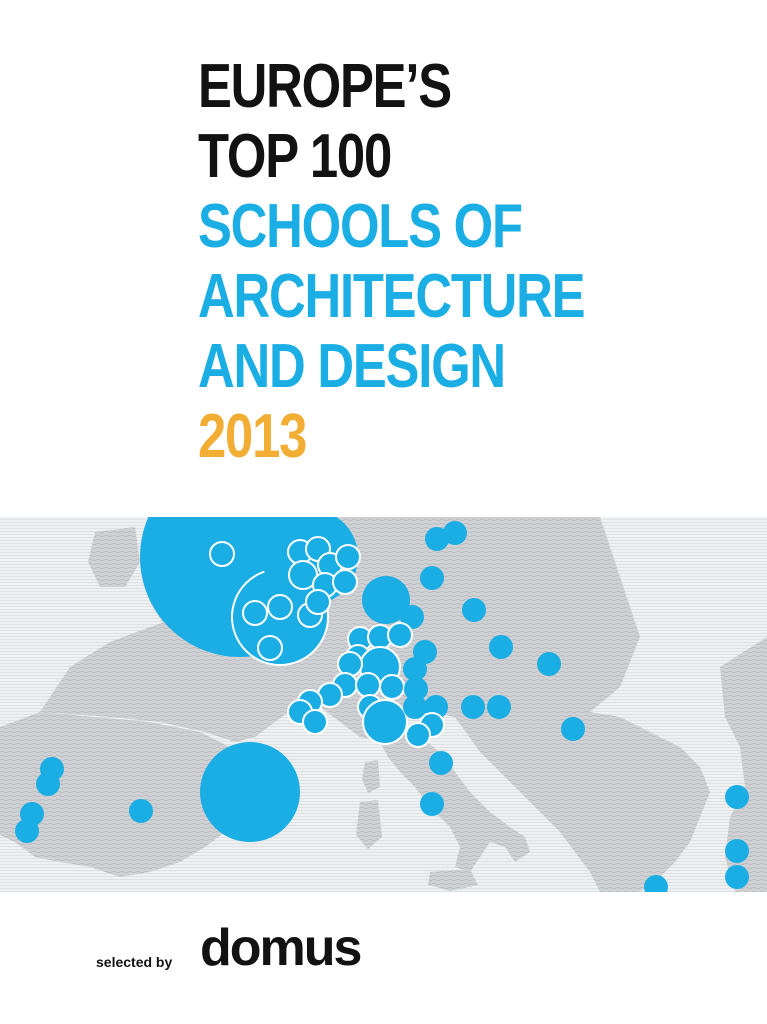  Describe the element at coordinates (281, 948) in the screenshot. I see `domus-logo: domus` at that location.